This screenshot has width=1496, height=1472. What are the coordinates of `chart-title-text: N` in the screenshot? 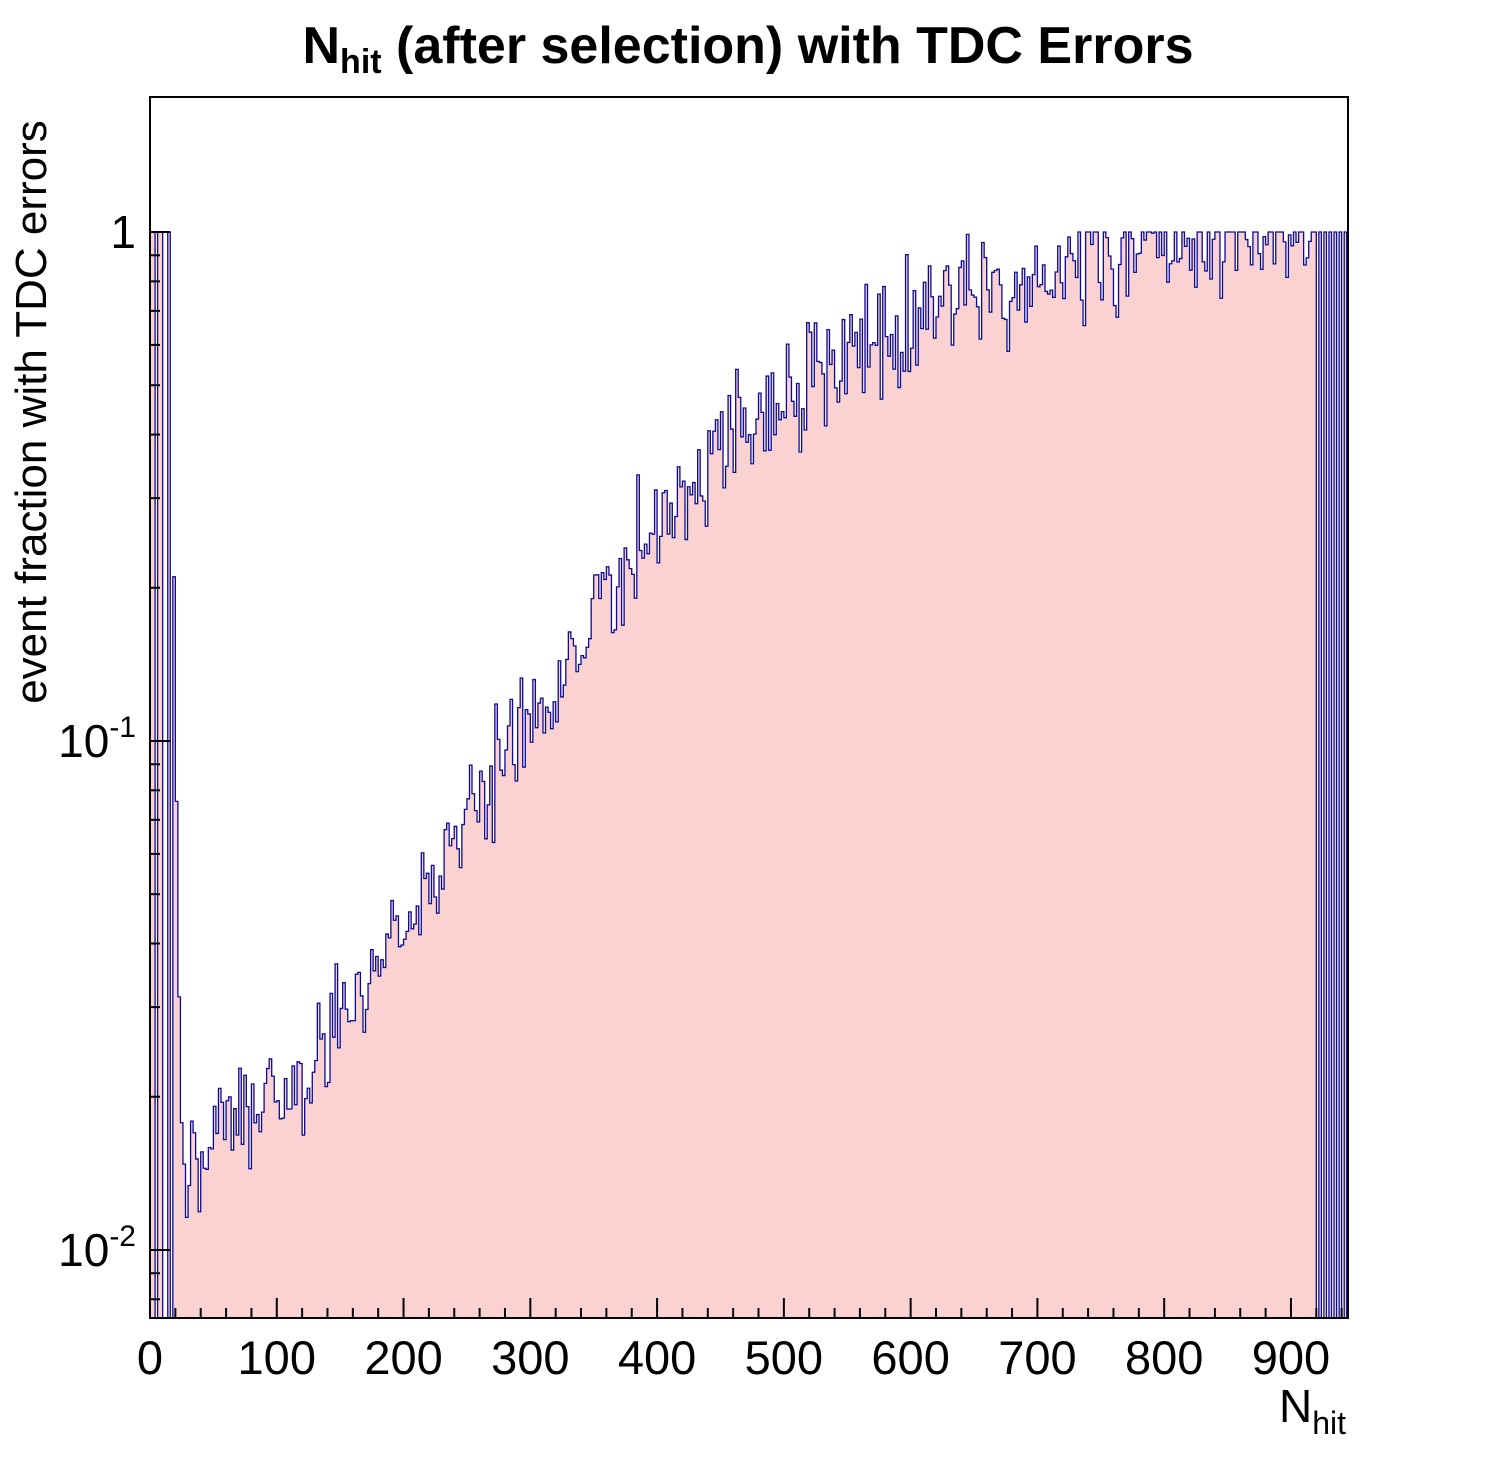 It's located at (321, 46).